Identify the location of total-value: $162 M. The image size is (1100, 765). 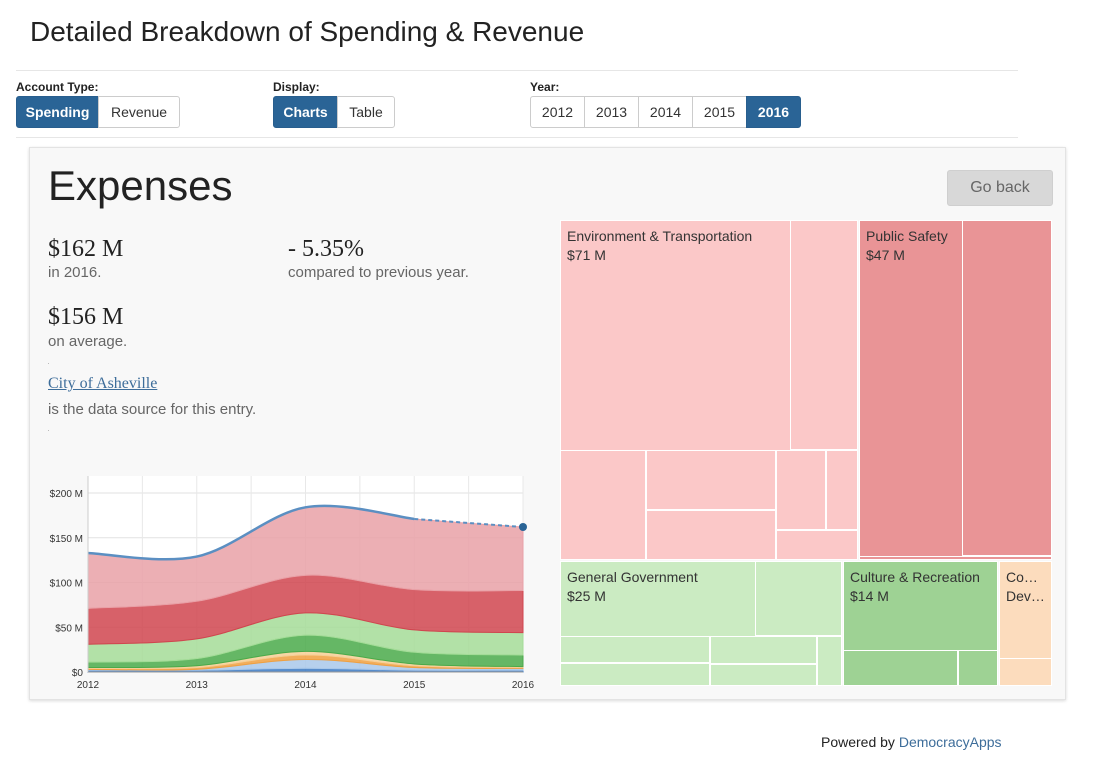
(86, 249).